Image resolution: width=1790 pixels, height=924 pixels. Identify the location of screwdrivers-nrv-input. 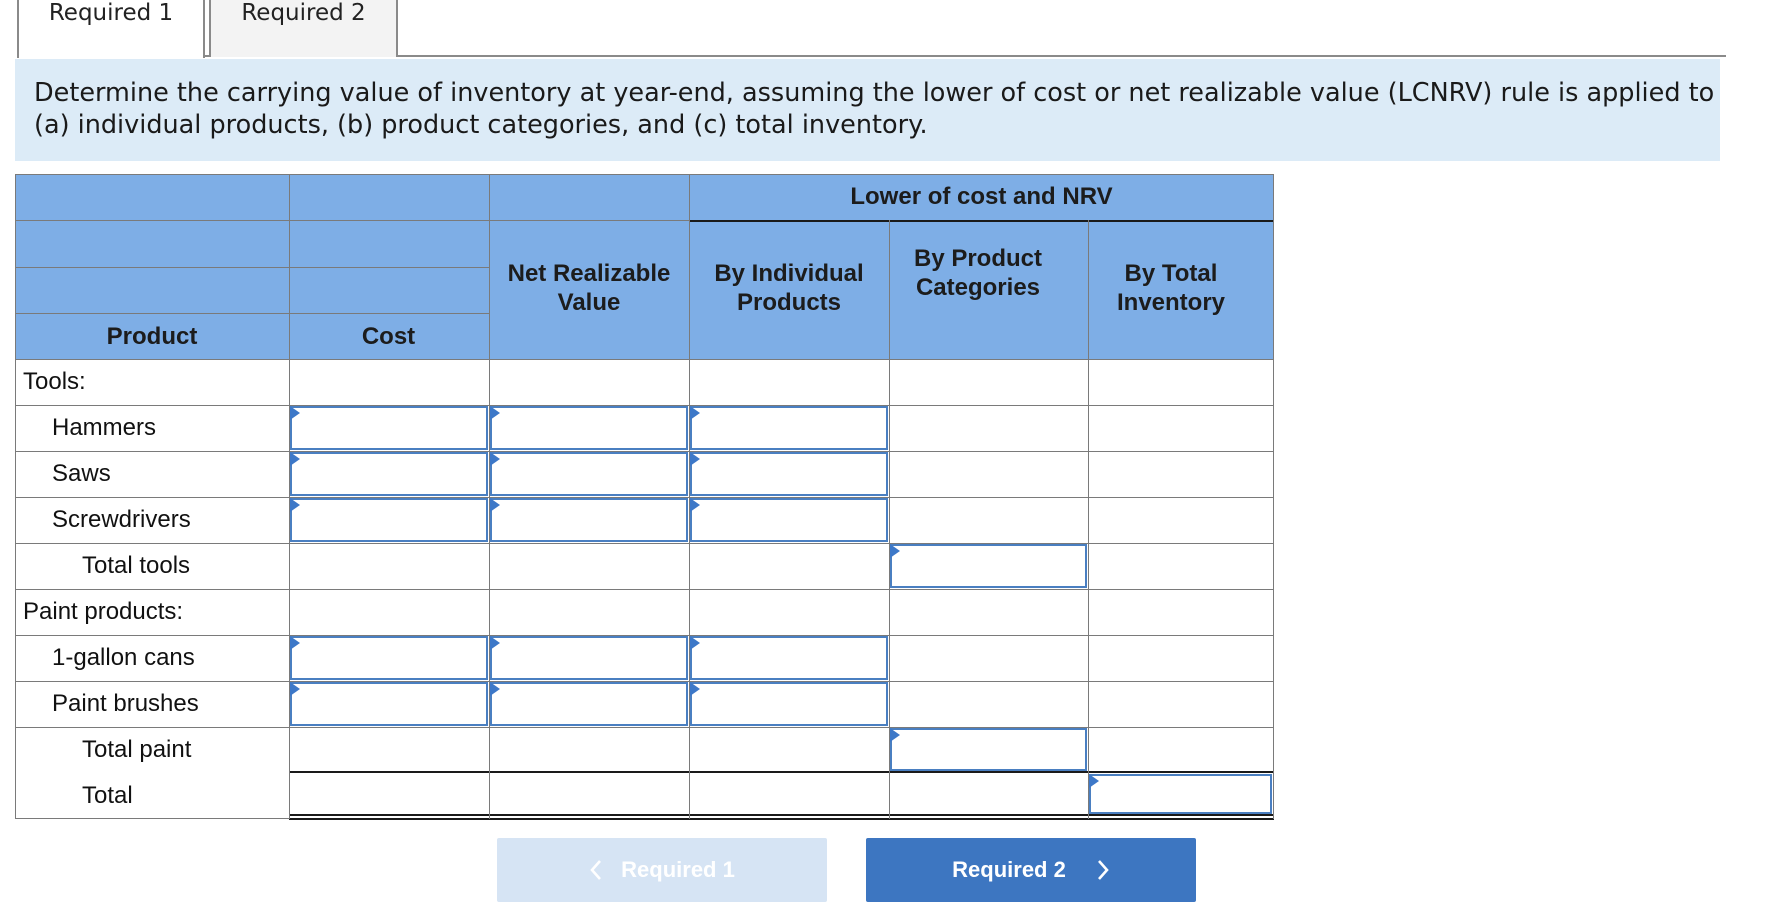
(589, 520).